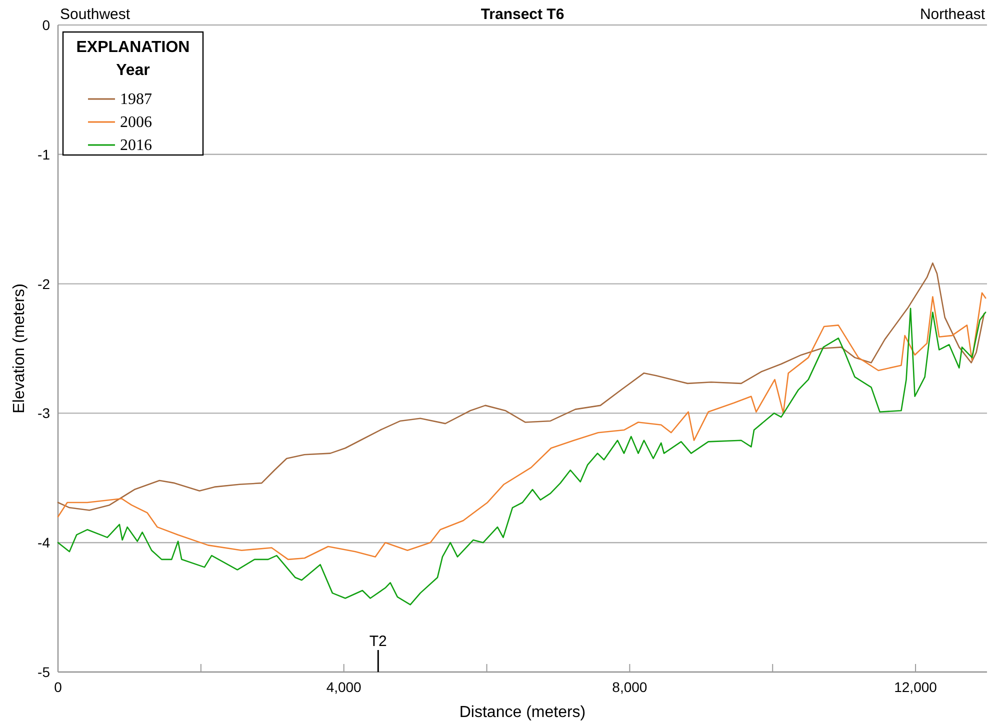 The width and height of the screenshot is (989, 723). What do you see at coordinates (344, 687) in the screenshot?
I see `x-tick-label: 4,000` at bounding box center [344, 687].